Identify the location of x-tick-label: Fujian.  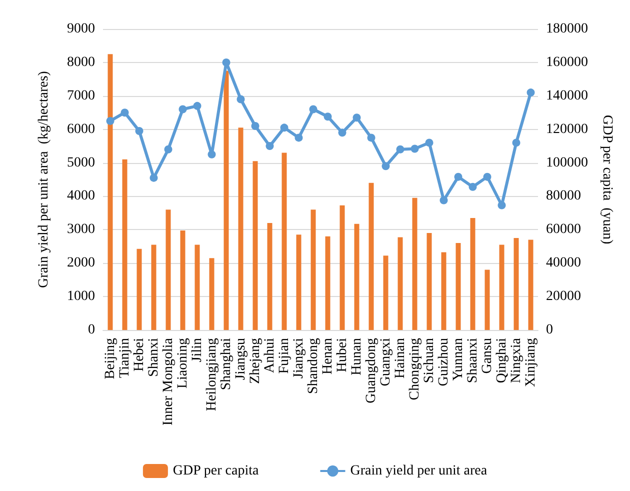
(284, 356).